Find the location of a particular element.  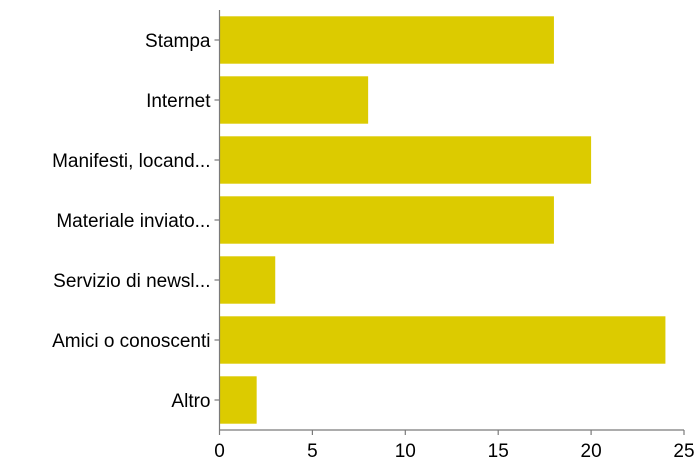

x-tick-label: 10 is located at coordinates (405, 451).